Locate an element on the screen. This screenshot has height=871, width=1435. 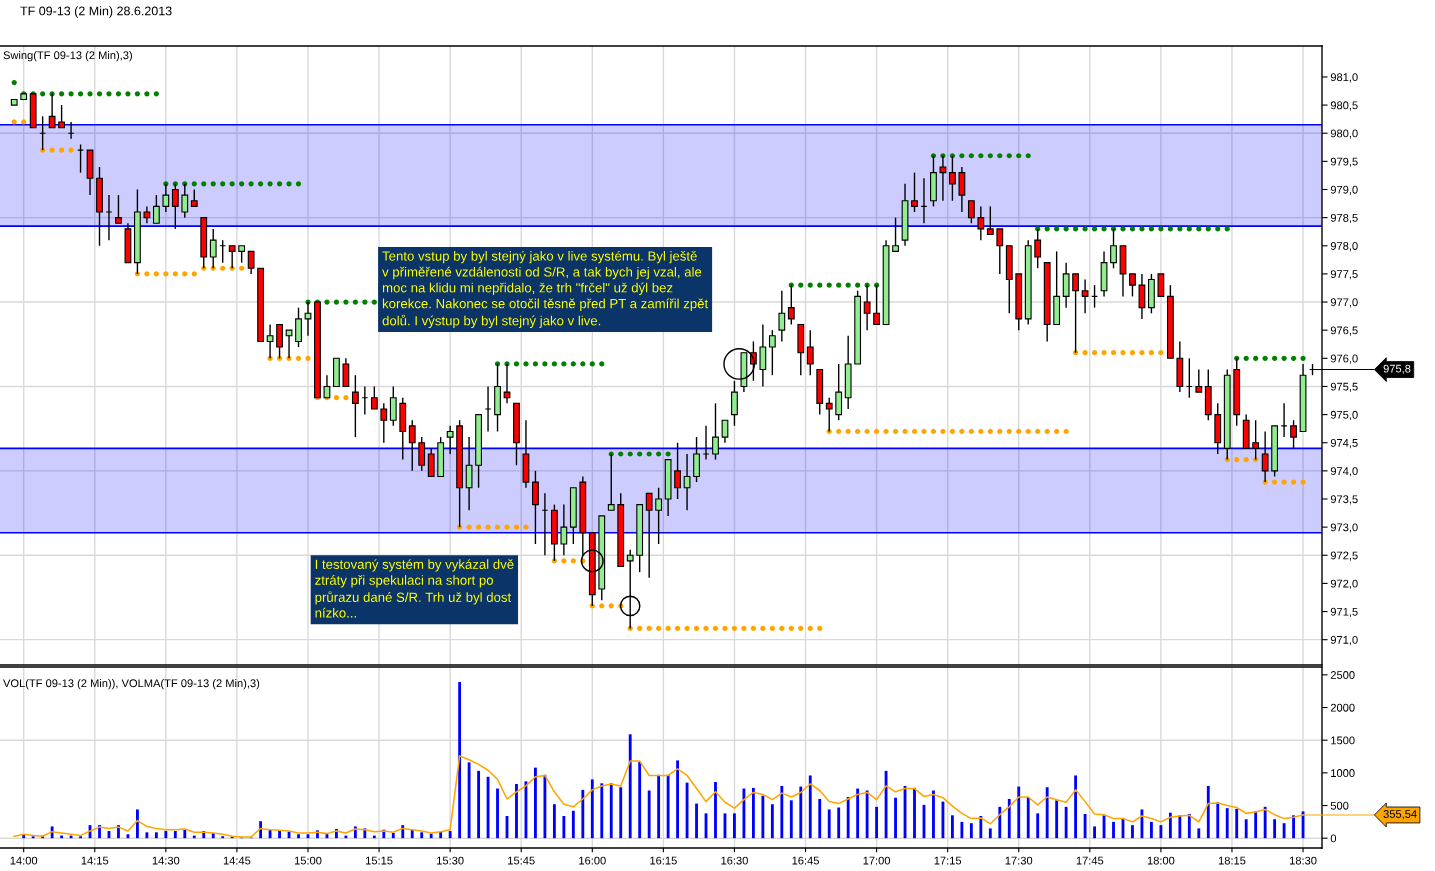
y-tick-label: 972,0 is located at coordinates (1344, 584).